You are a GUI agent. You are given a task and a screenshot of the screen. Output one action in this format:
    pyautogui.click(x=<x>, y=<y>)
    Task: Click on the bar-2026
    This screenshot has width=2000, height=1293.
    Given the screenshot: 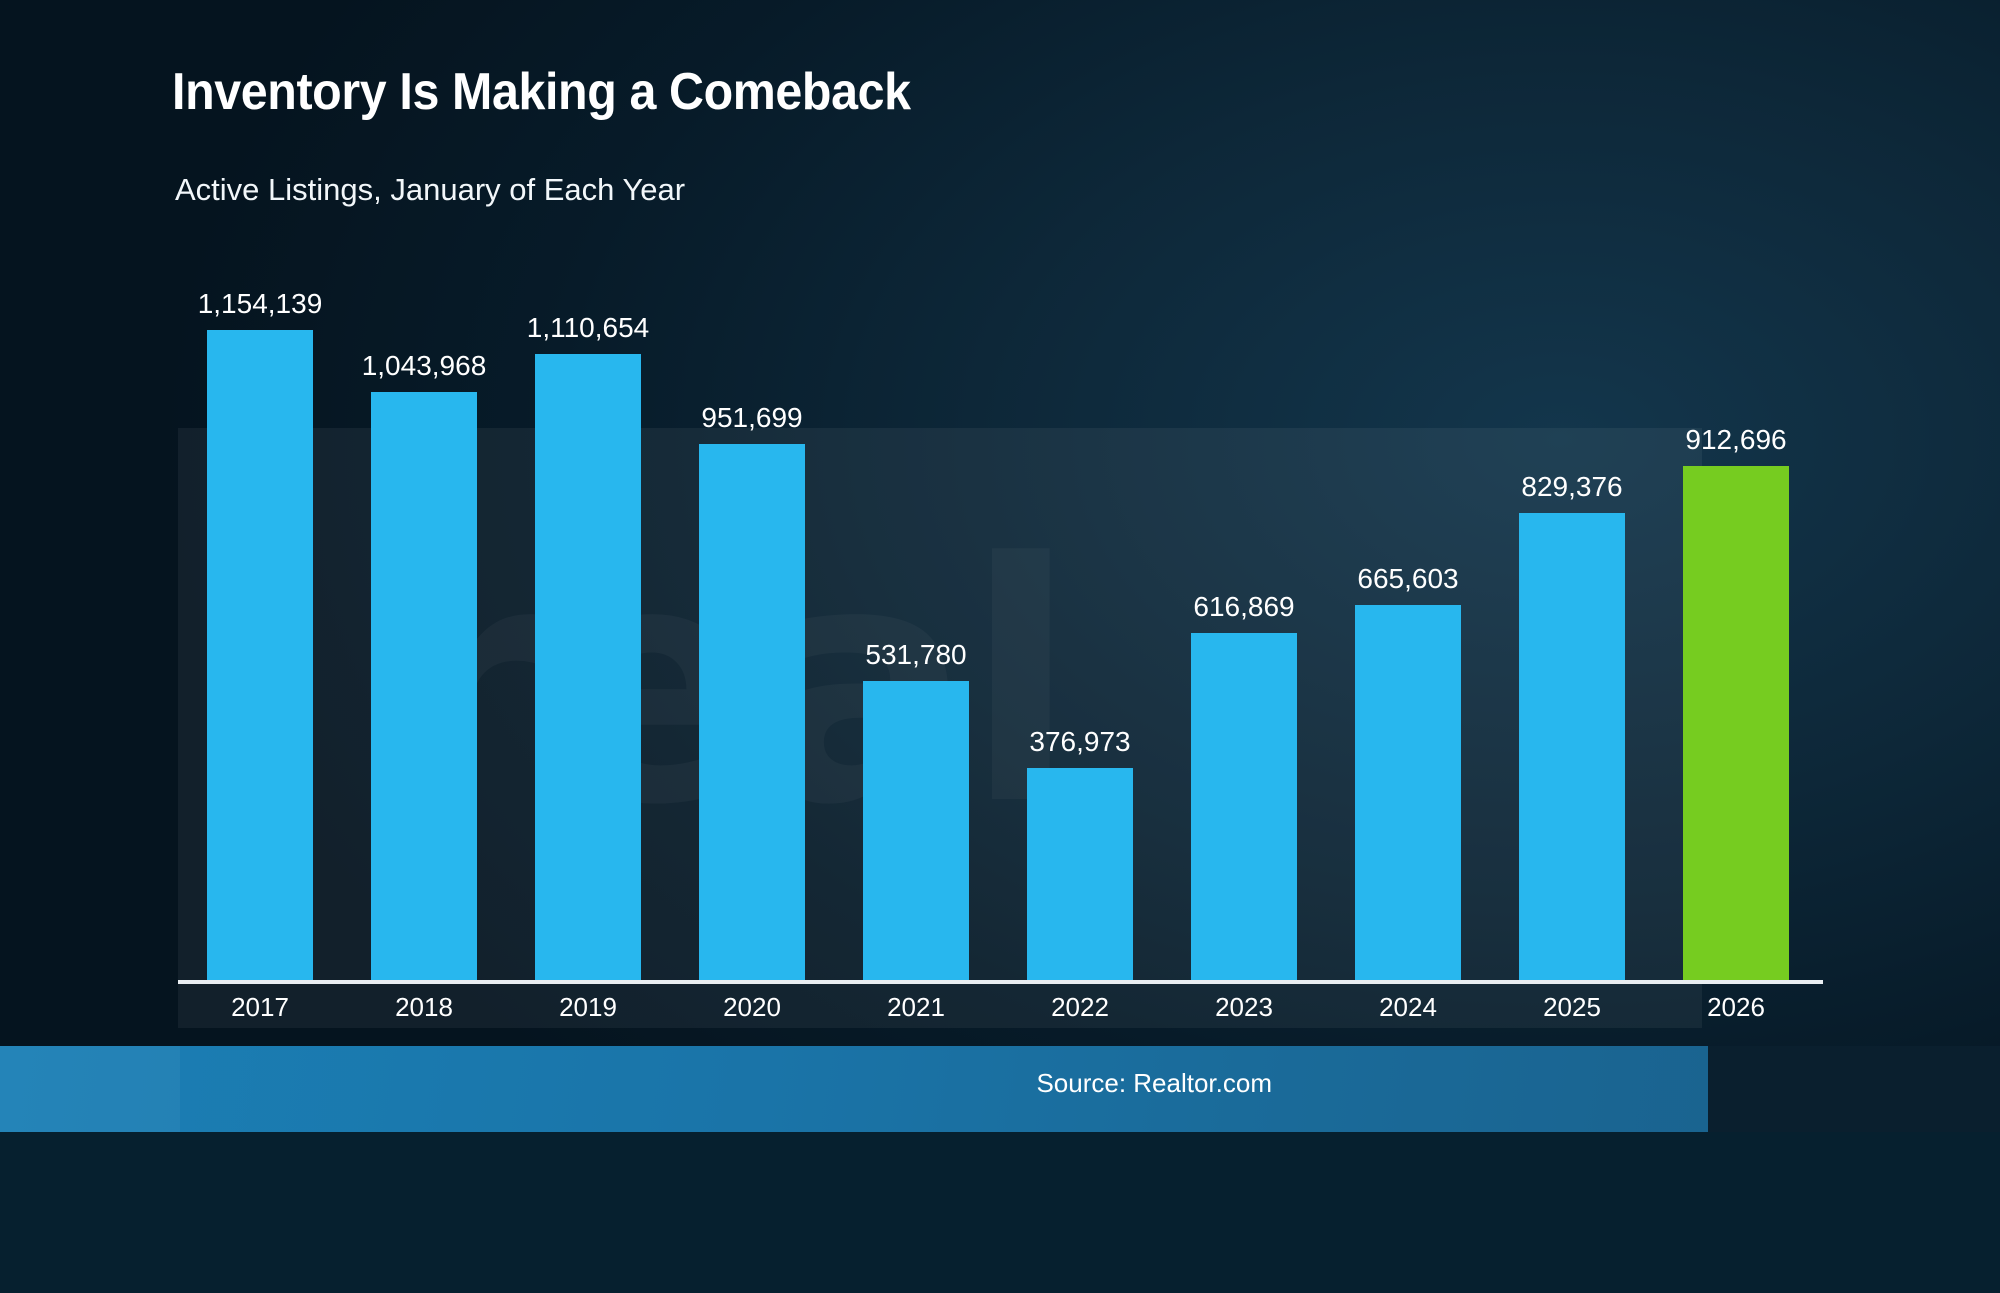 What is the action you would take?
    pyautogui.click(x=1736, y=723)
    